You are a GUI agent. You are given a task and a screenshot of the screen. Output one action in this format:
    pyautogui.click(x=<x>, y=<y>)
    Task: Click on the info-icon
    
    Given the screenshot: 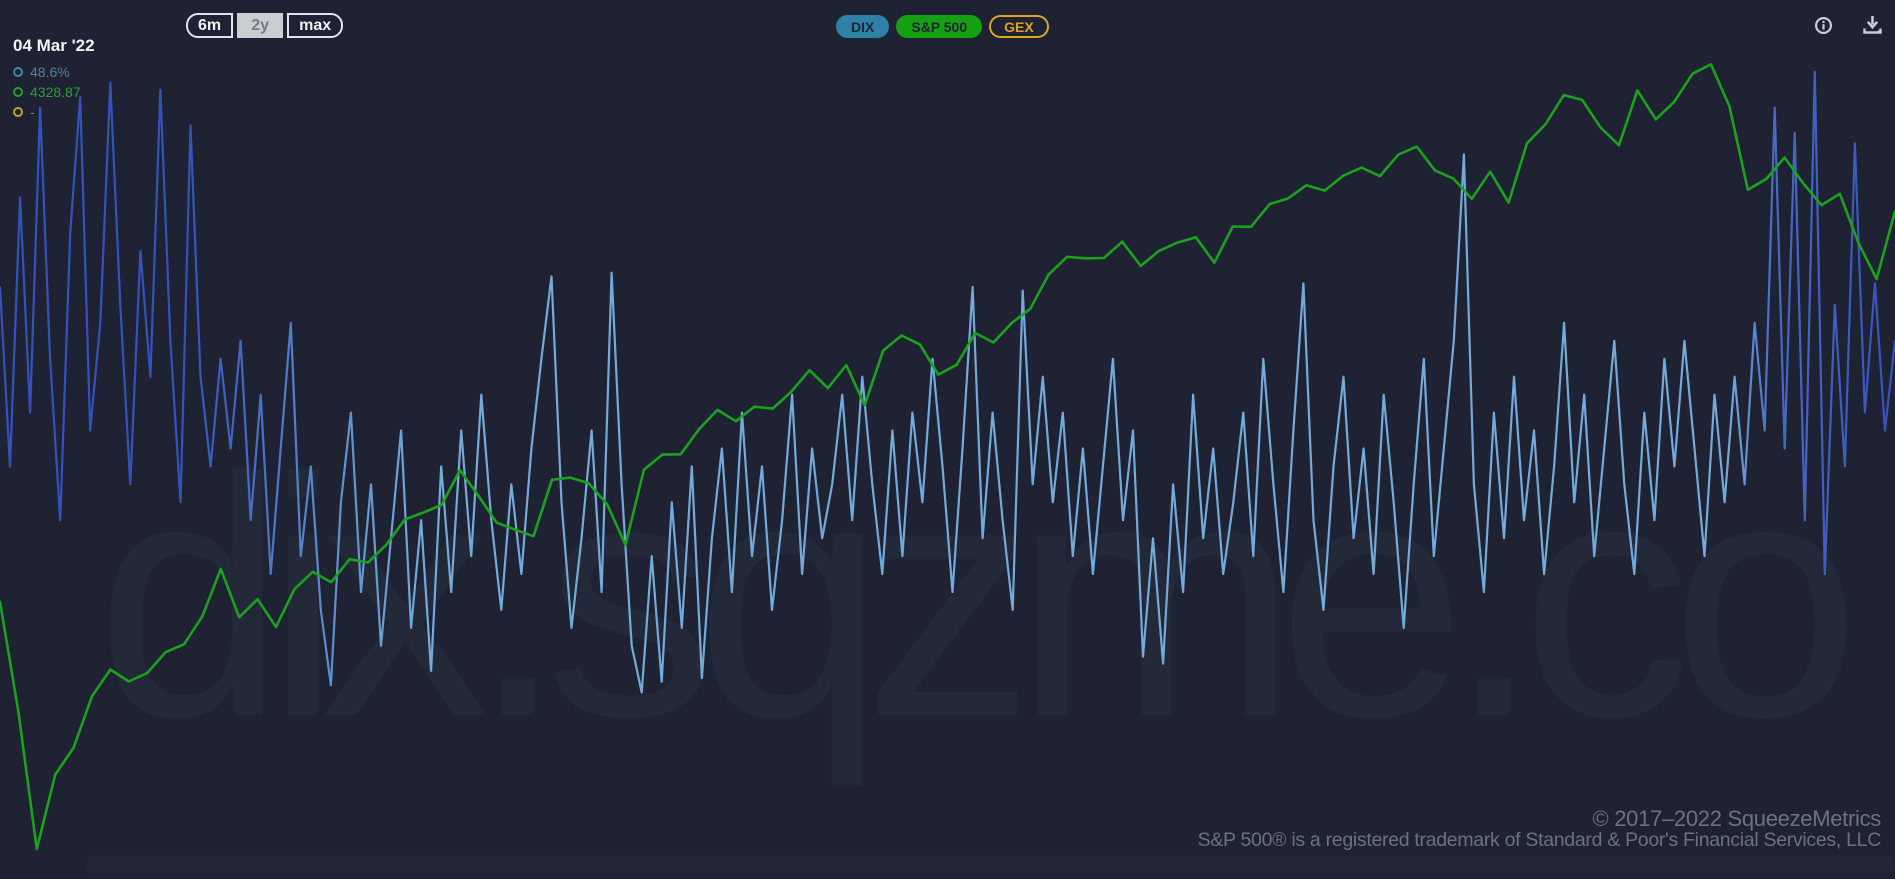 What is the action you would take?
    pyautogui.click(x=1823, y=27)
    